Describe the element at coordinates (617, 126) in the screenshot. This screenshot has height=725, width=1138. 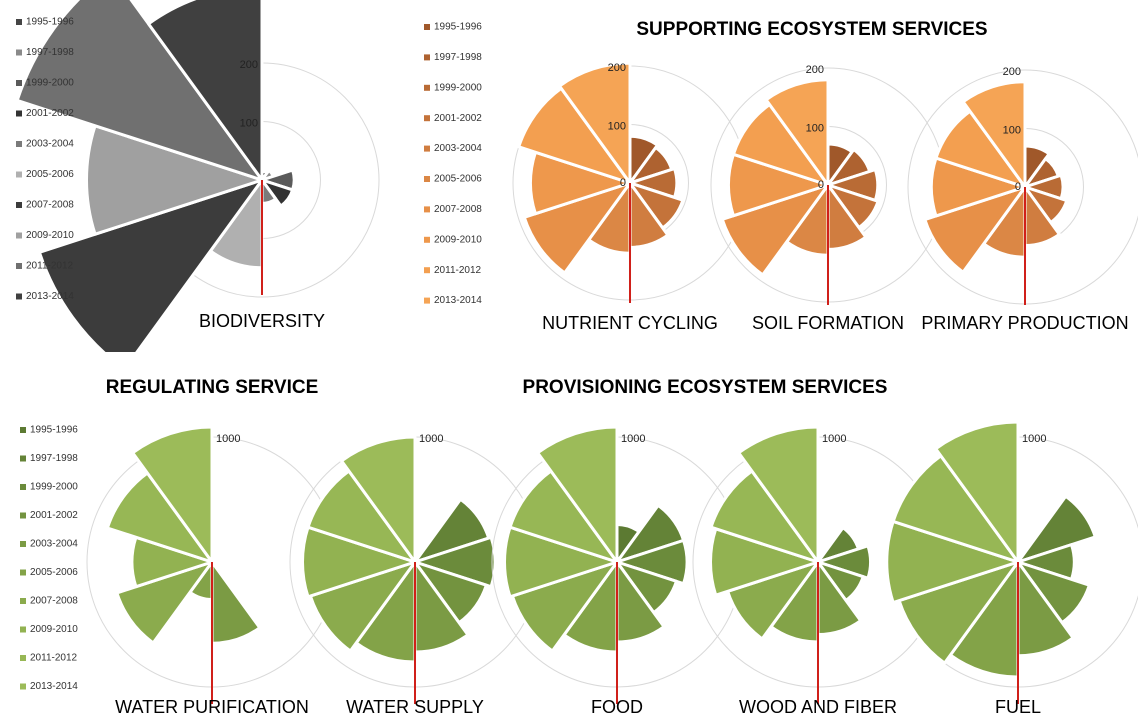
I see `r-tick-label: 100` at that location.